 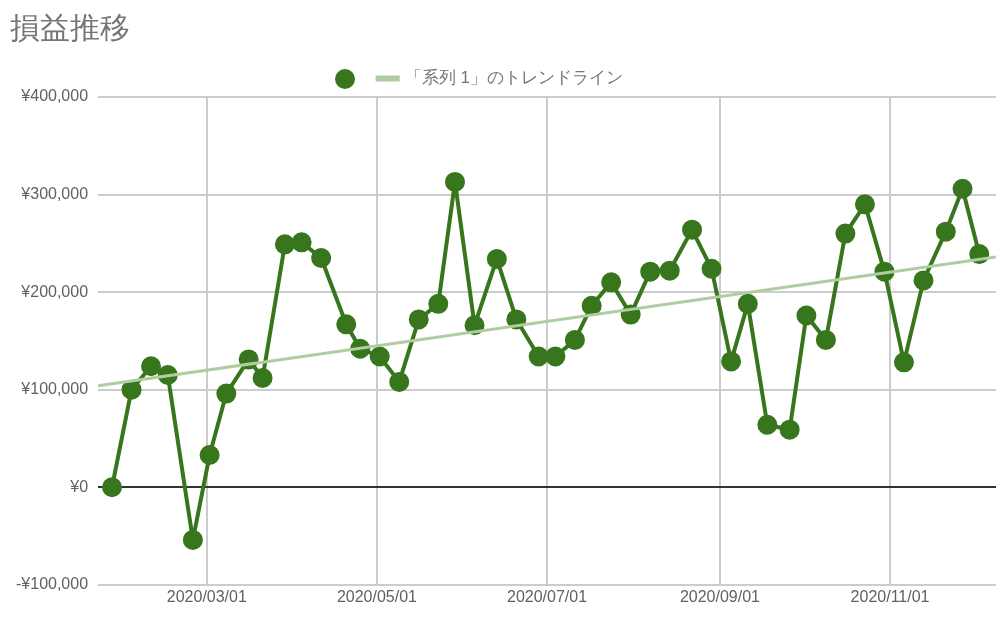 I want to click on x-tick-label: 2020/07/01, so click(x=547, y=596).